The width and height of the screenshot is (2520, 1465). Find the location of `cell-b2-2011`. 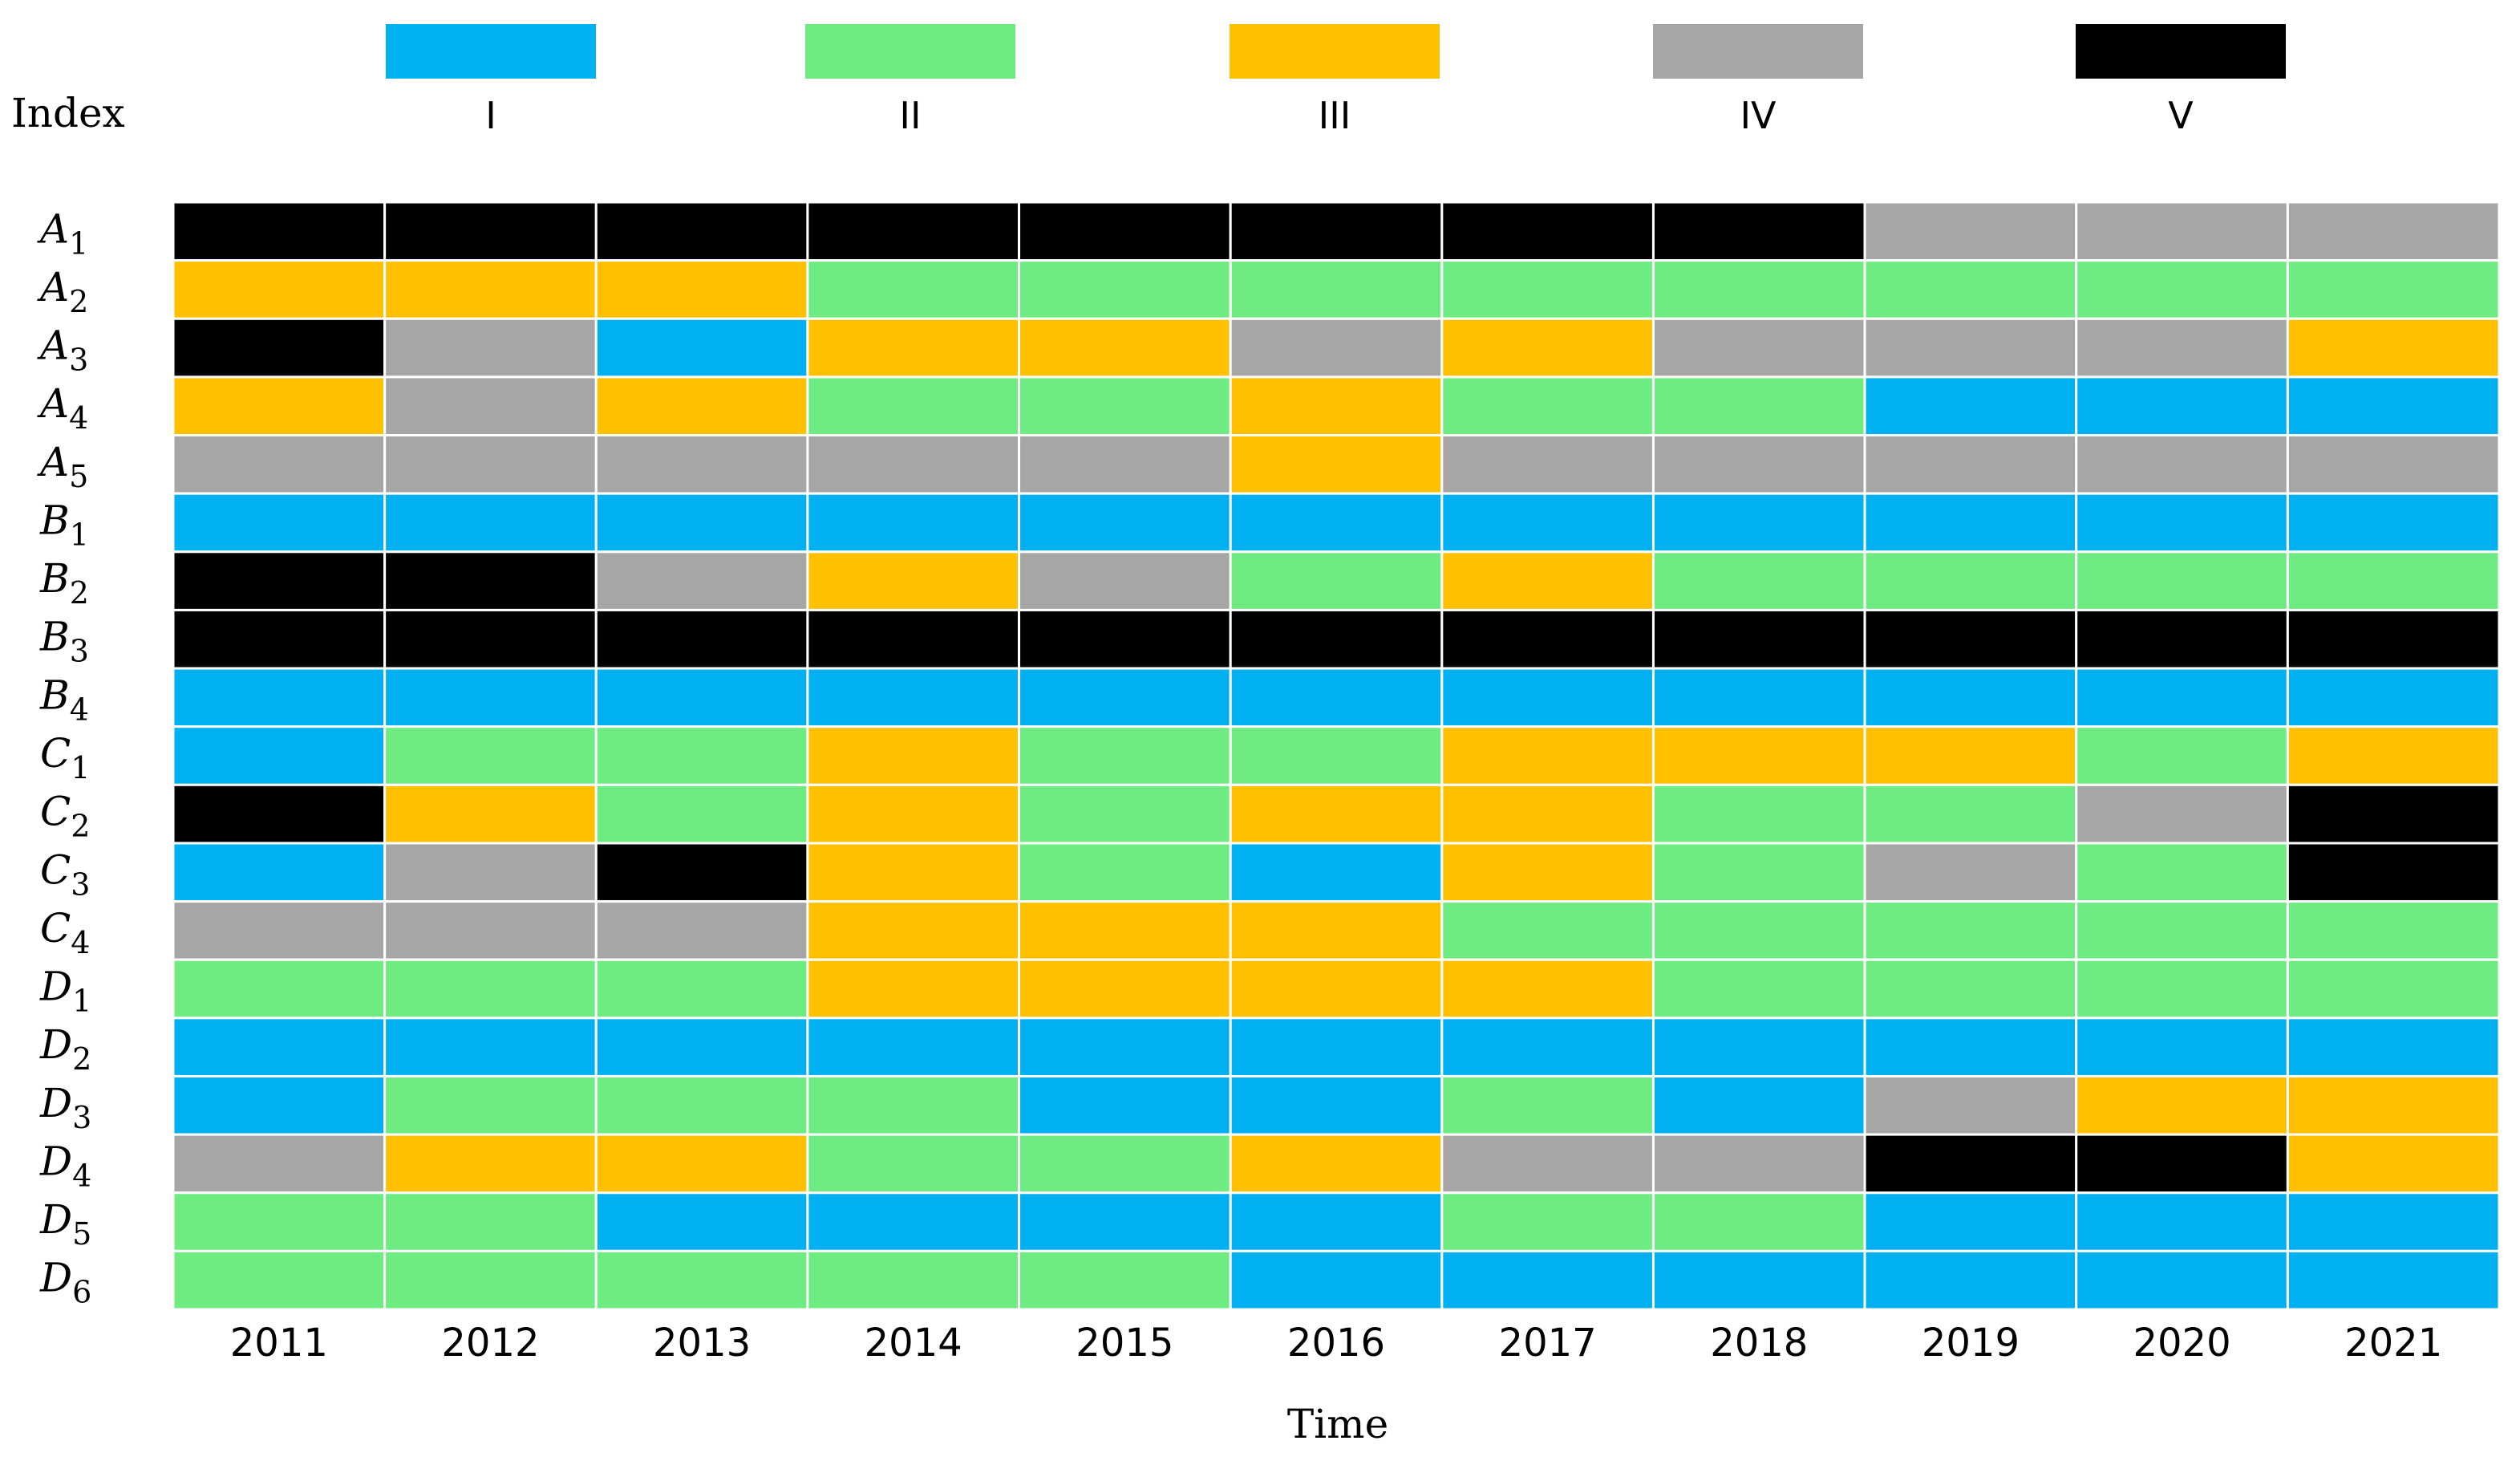

cell-b2-2011 is located at coordinates (279, 580).